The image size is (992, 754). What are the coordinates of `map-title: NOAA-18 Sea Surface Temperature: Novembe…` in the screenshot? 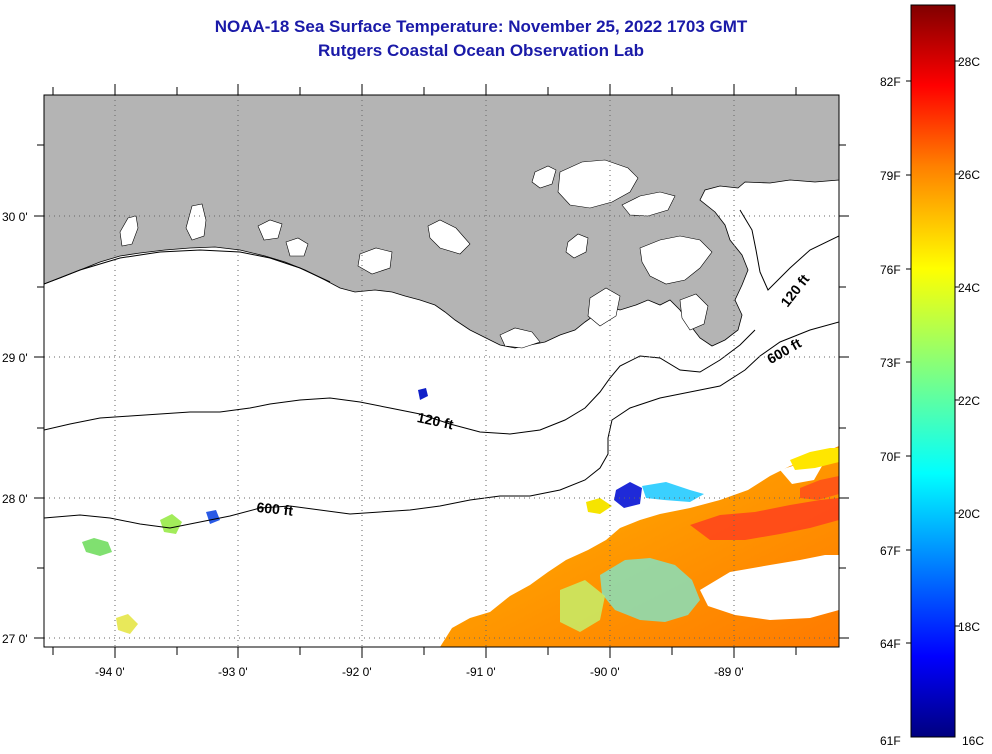 It's located at (481, 26).